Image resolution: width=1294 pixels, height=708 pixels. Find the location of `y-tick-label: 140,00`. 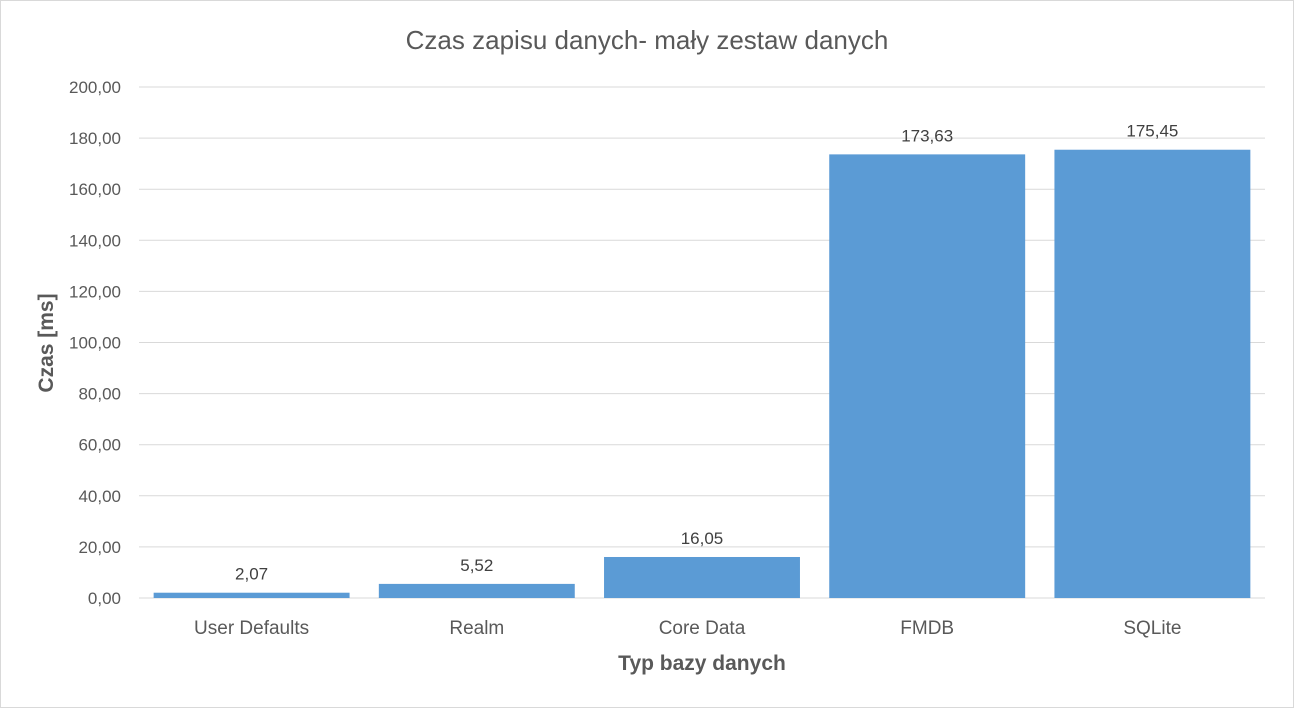

y-tick-label: 140,00 is located at coordinates (95, 240).